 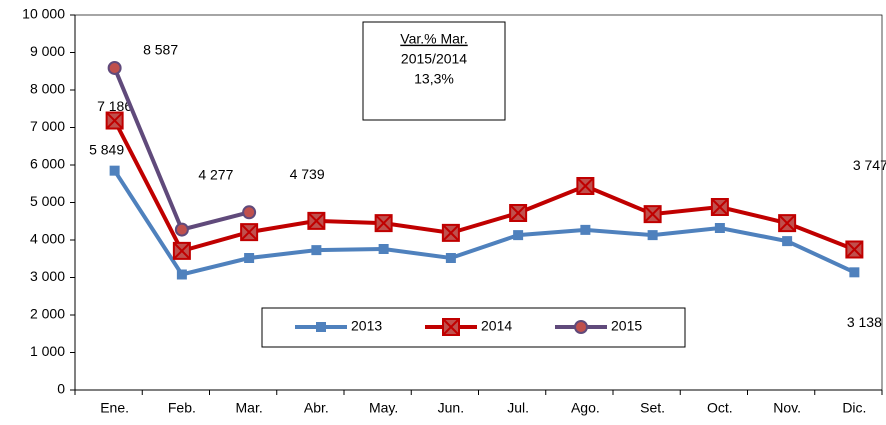 What do you see at coordinates (720, 408) in the screenshot?
I see `x-tick-label: Oct.` at bounding box center [720, 408].